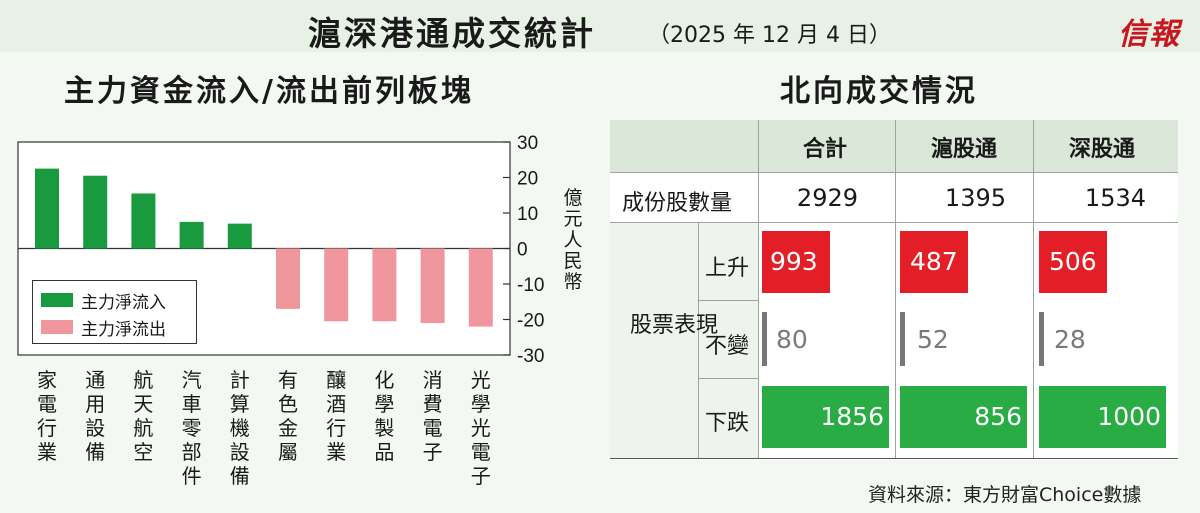 Image resolution: width=1200 pixels, height=513 pixels. I want to click on y-tick-label: -30, so click(530, 356).